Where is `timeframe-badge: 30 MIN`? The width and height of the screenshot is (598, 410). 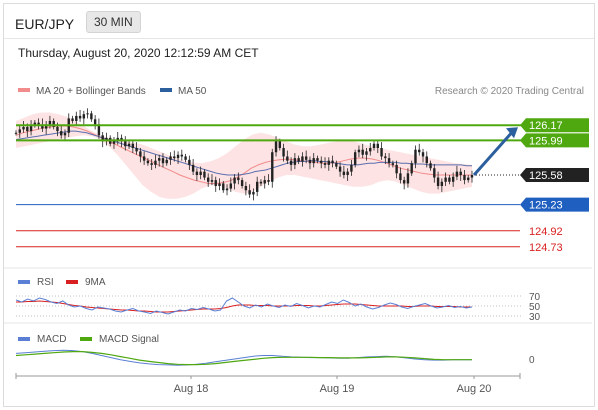 timeframe-badge: 30 MIN is located at coordinates (113, 22).